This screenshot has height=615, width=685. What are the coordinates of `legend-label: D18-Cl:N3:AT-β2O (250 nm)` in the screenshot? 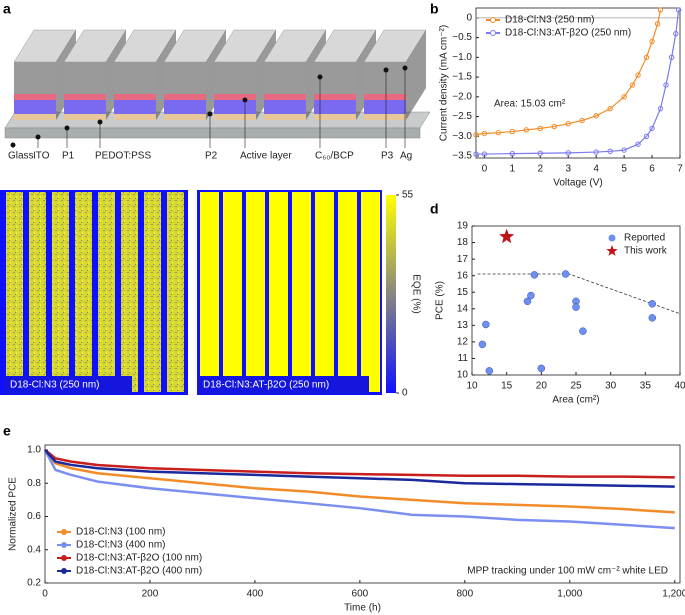 It's located at (568, 33).